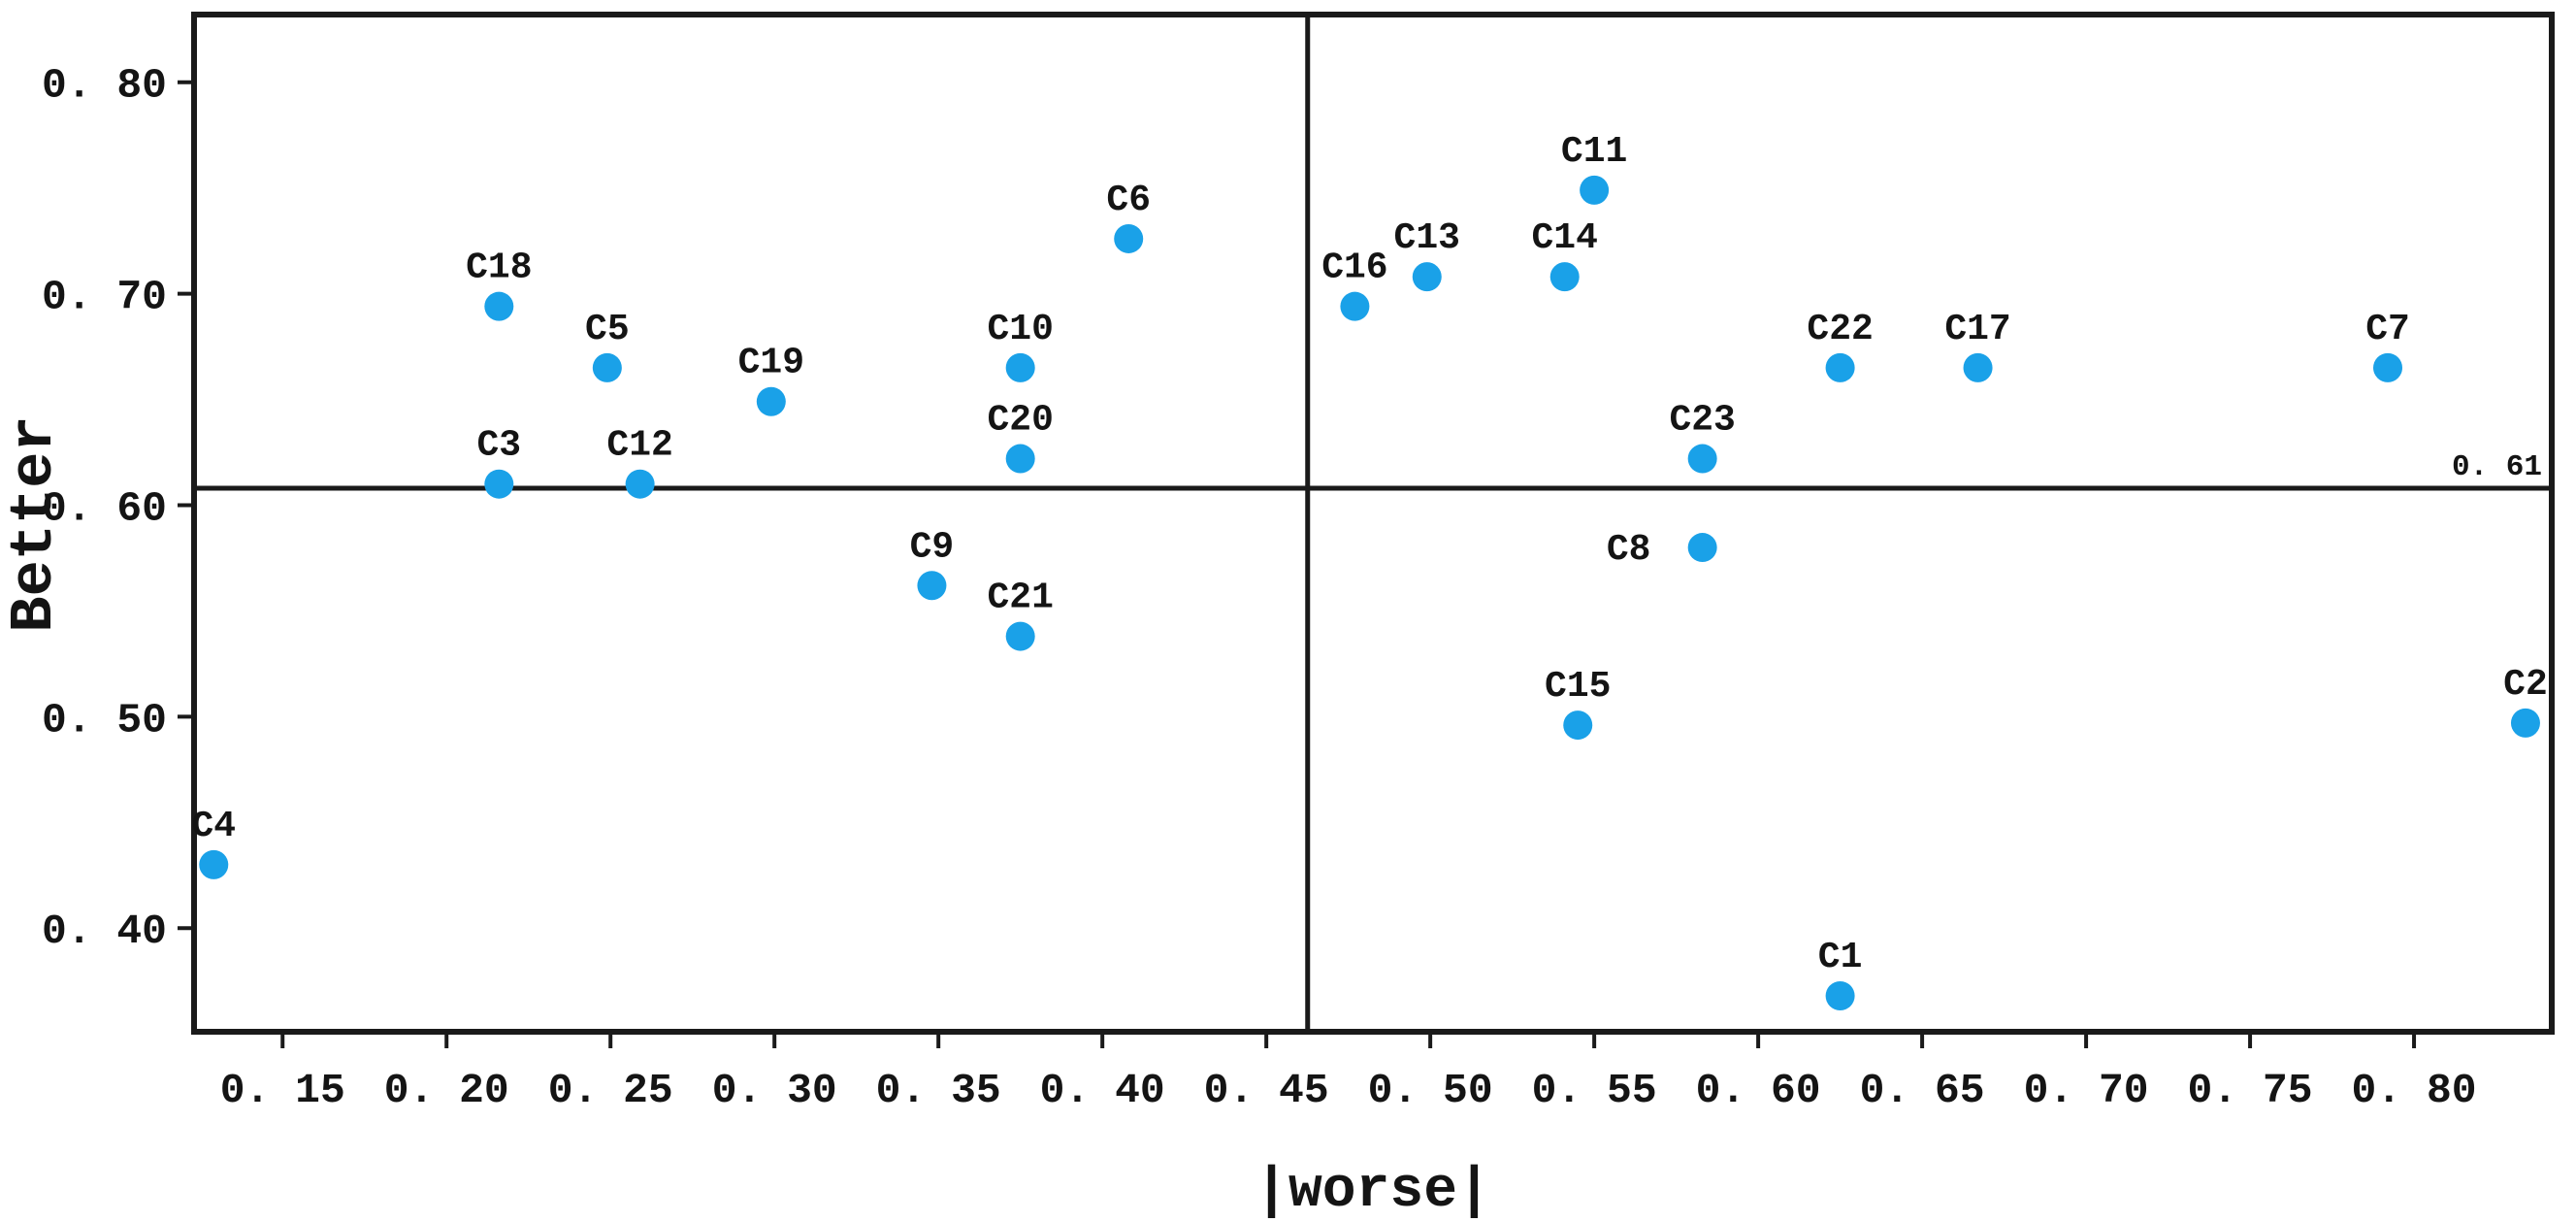 The image size is (2576, 1222). What do you see at coordinates (610, 1090) in the screenshot?
I see `x-axis-tick-label: 0. 25` at bounding box center [610, 1090].